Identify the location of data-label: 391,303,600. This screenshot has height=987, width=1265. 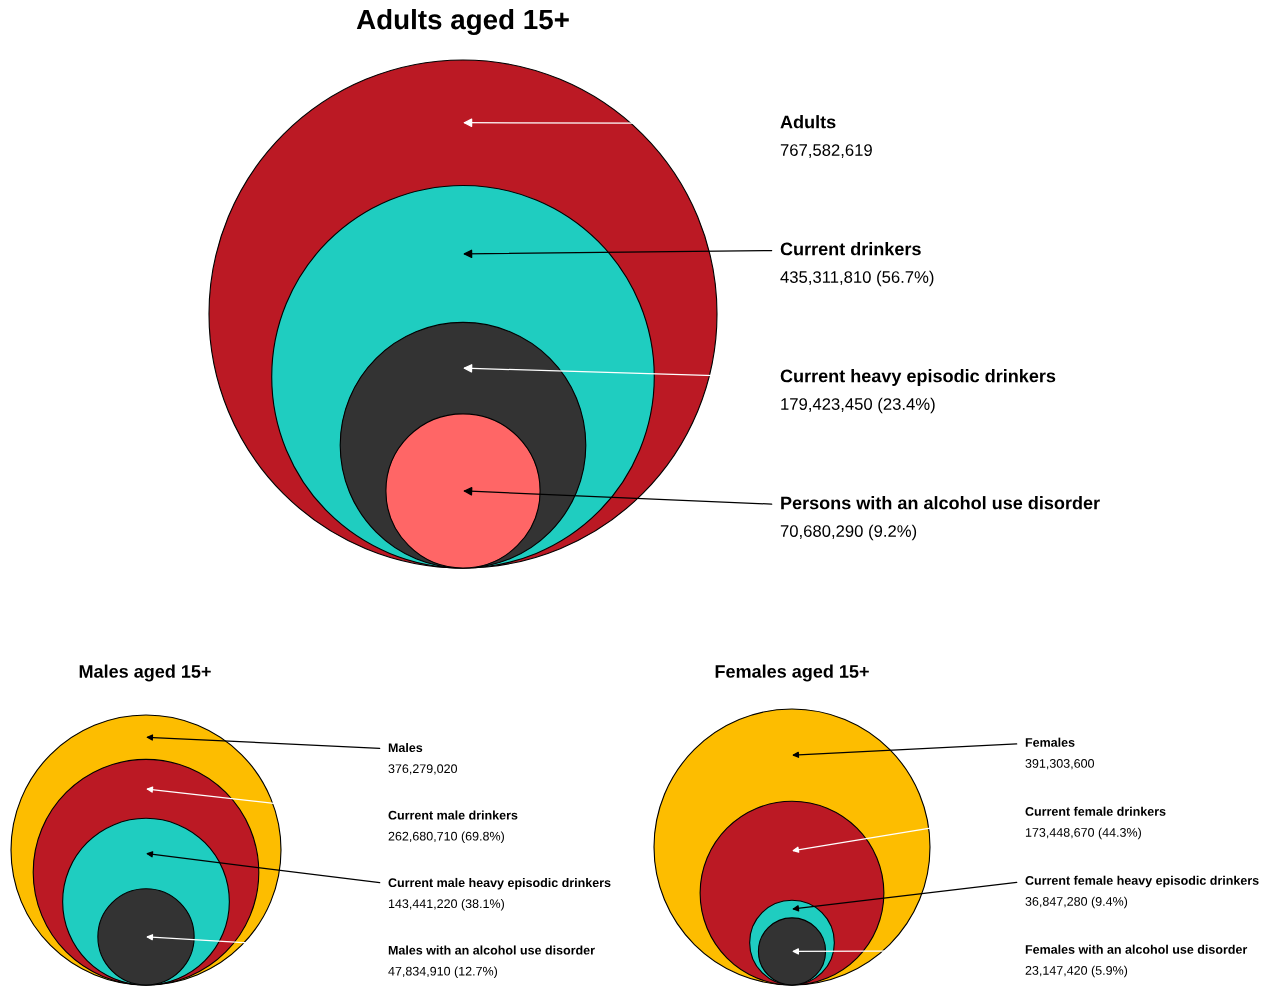
(1060, 764).